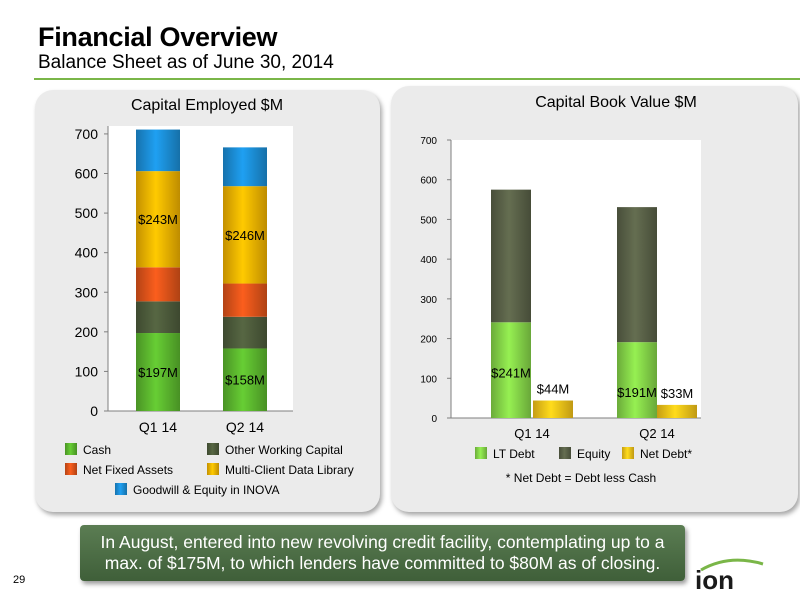  I want to click on data-label: $191M, so click(637, 392).